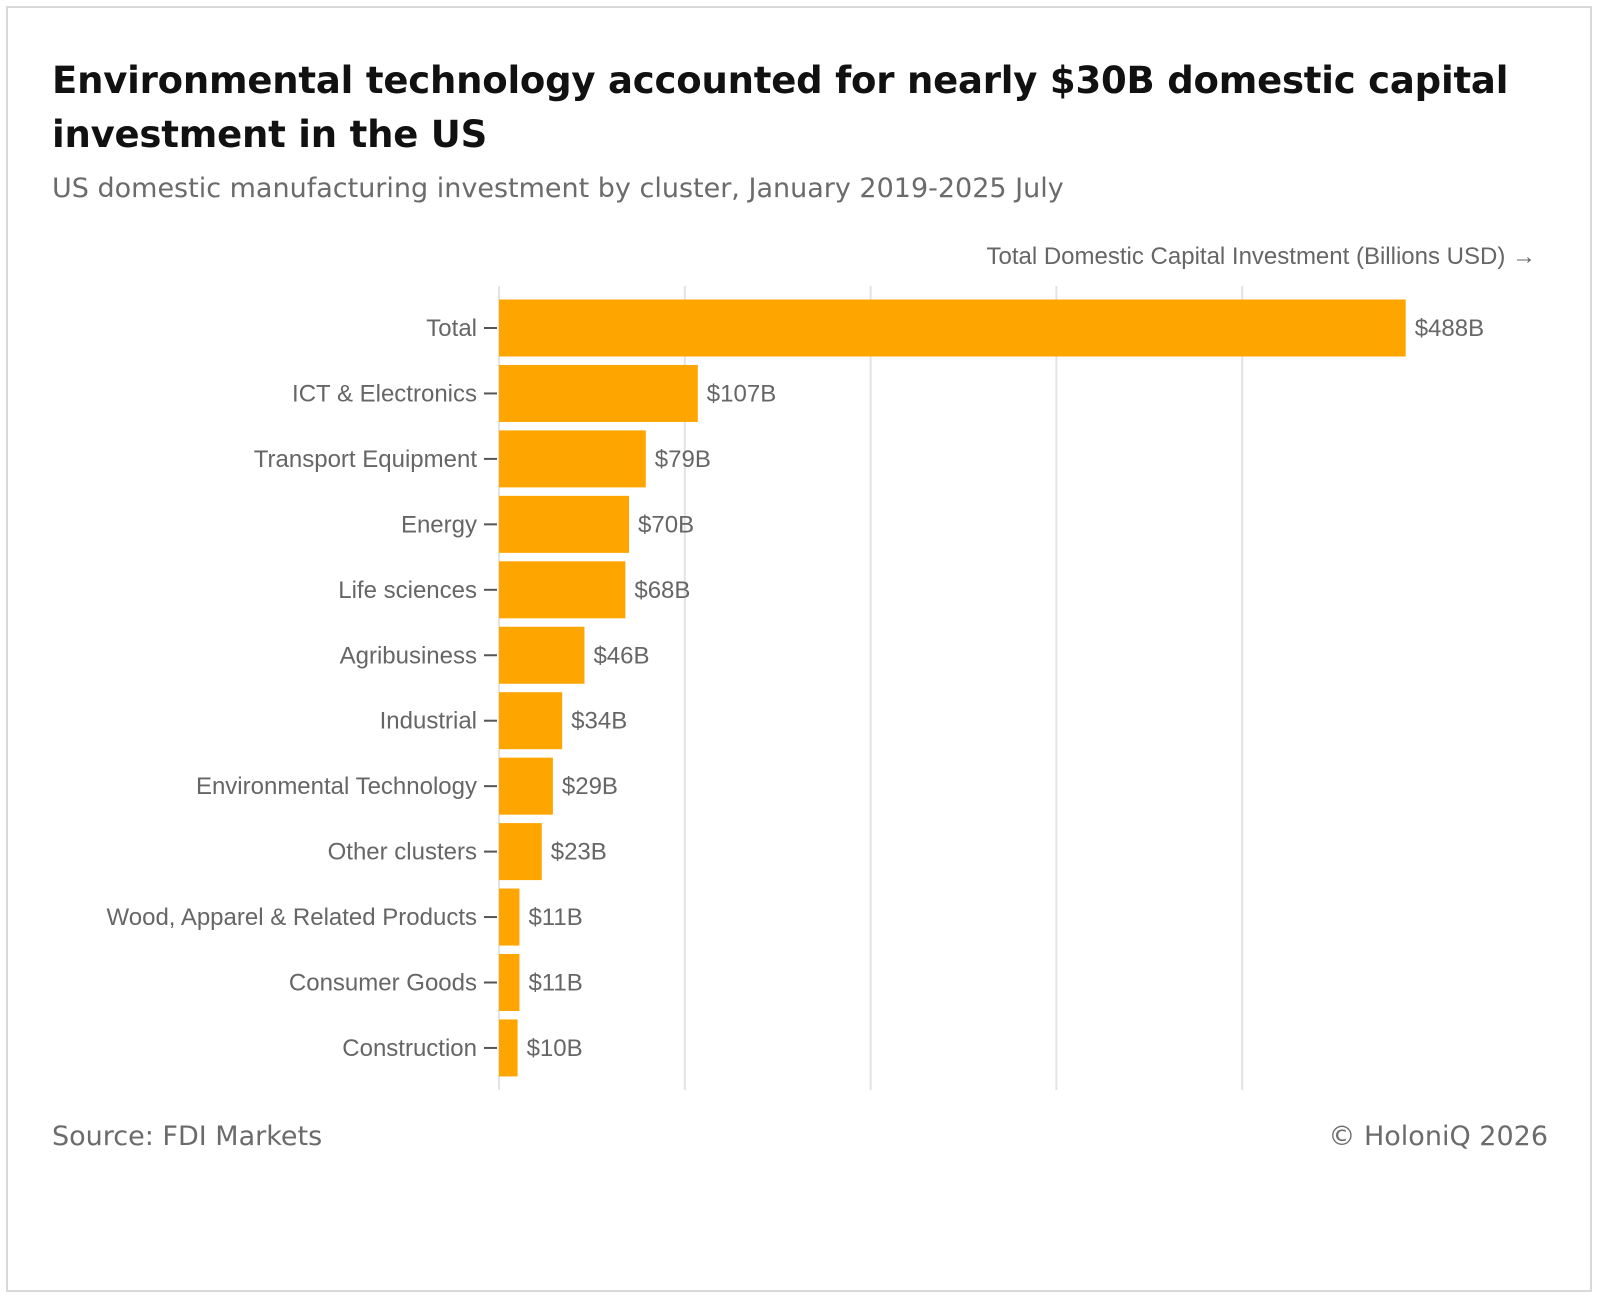 The width and height of the screenshot is (1600, 1298). Describe the element at coordinates (336, 786) in the screenshot. I see `category-label-environmental-technology: Environmental Technology` at that location.